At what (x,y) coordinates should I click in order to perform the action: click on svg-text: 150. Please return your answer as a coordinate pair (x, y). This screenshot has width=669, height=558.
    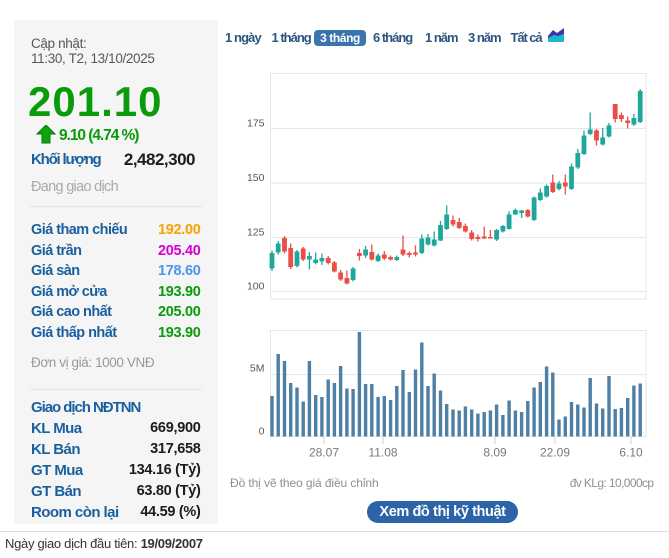
    Looking at the image, I should click on (256, 178).